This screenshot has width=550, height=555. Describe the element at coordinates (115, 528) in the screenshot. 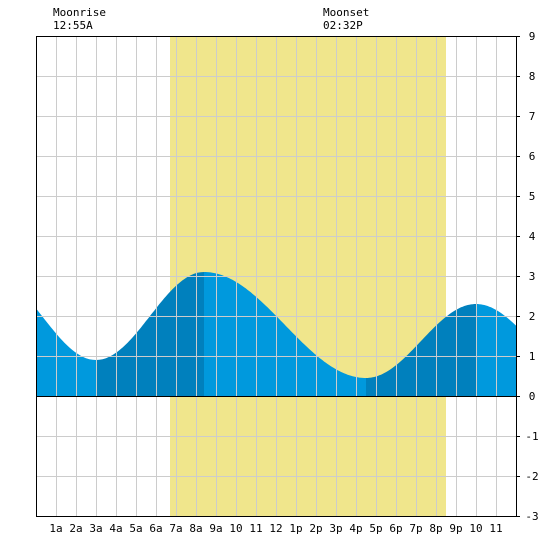

I see `x-tick-label: 4a` at that location.